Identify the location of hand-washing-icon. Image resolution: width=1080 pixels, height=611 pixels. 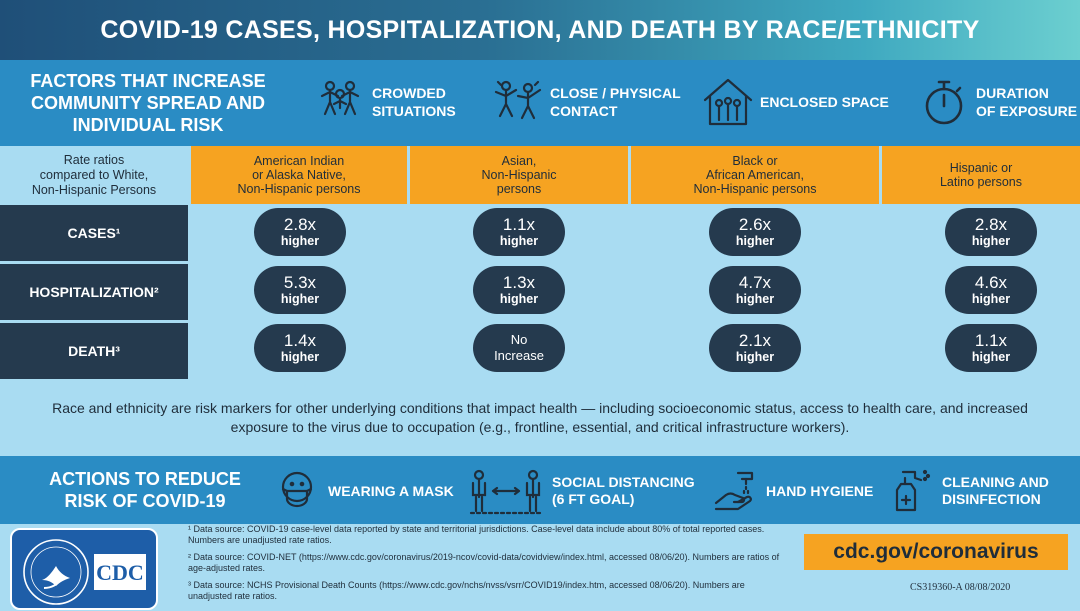
(735, 491).